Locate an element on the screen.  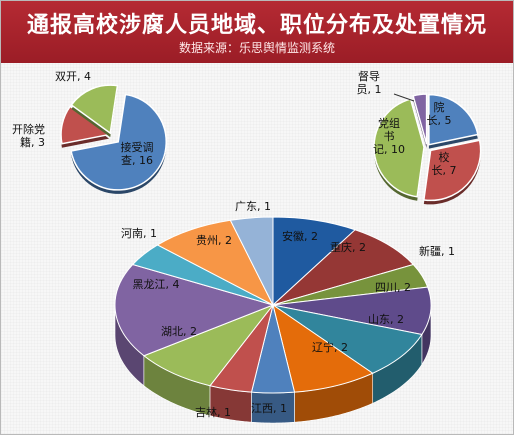
position-data-label-0: 院长, 5 is located at coordinates (439, 113).